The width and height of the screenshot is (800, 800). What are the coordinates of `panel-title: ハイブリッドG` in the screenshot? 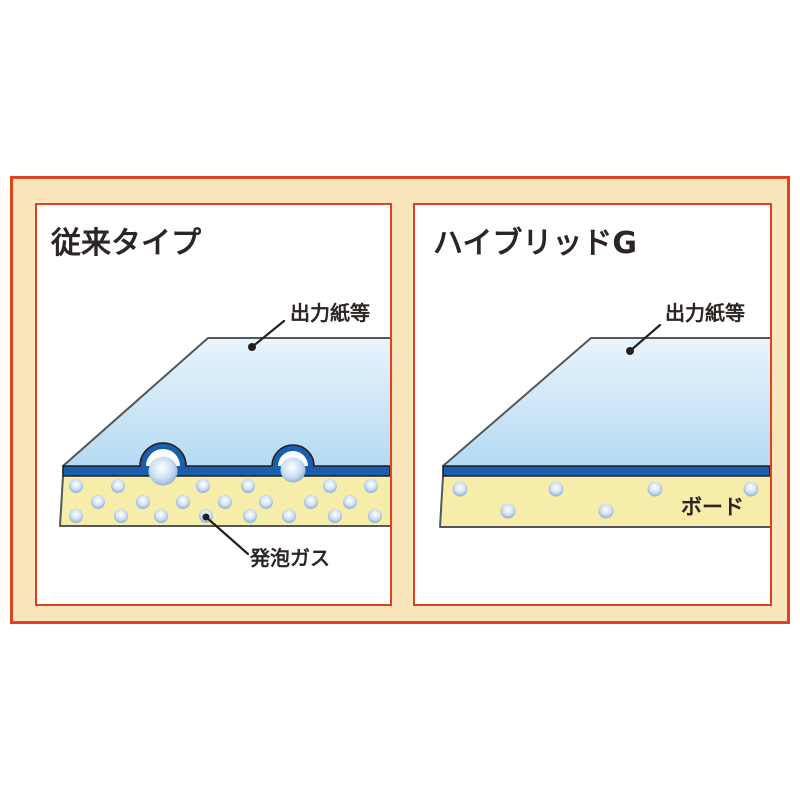 It's located at (535, 243).